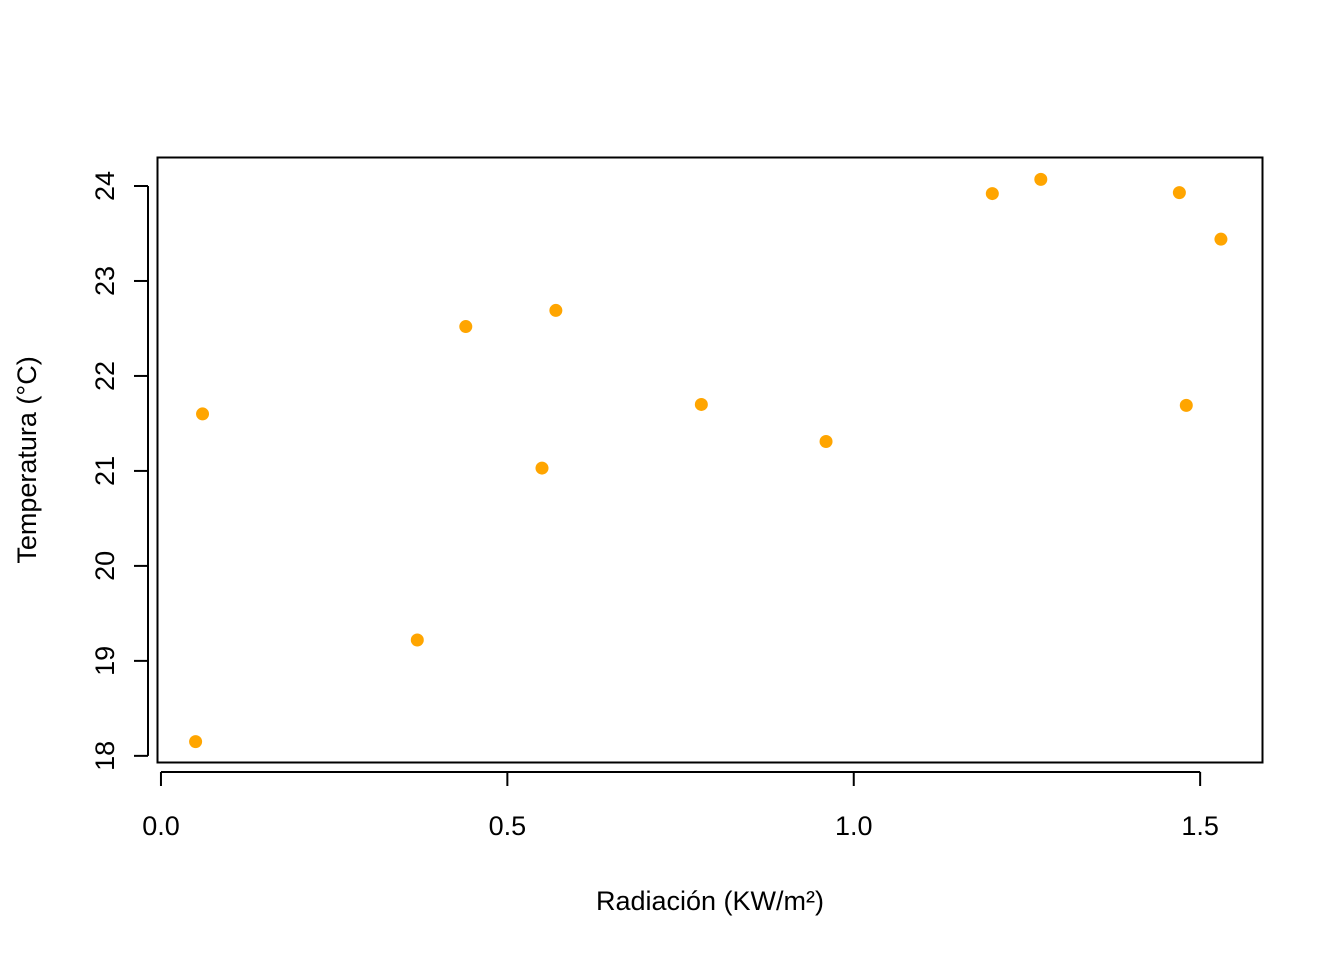 The width and height of the screenshot is (1344, 960). I want to click on y-tick-label: 20, so click(105, 566).